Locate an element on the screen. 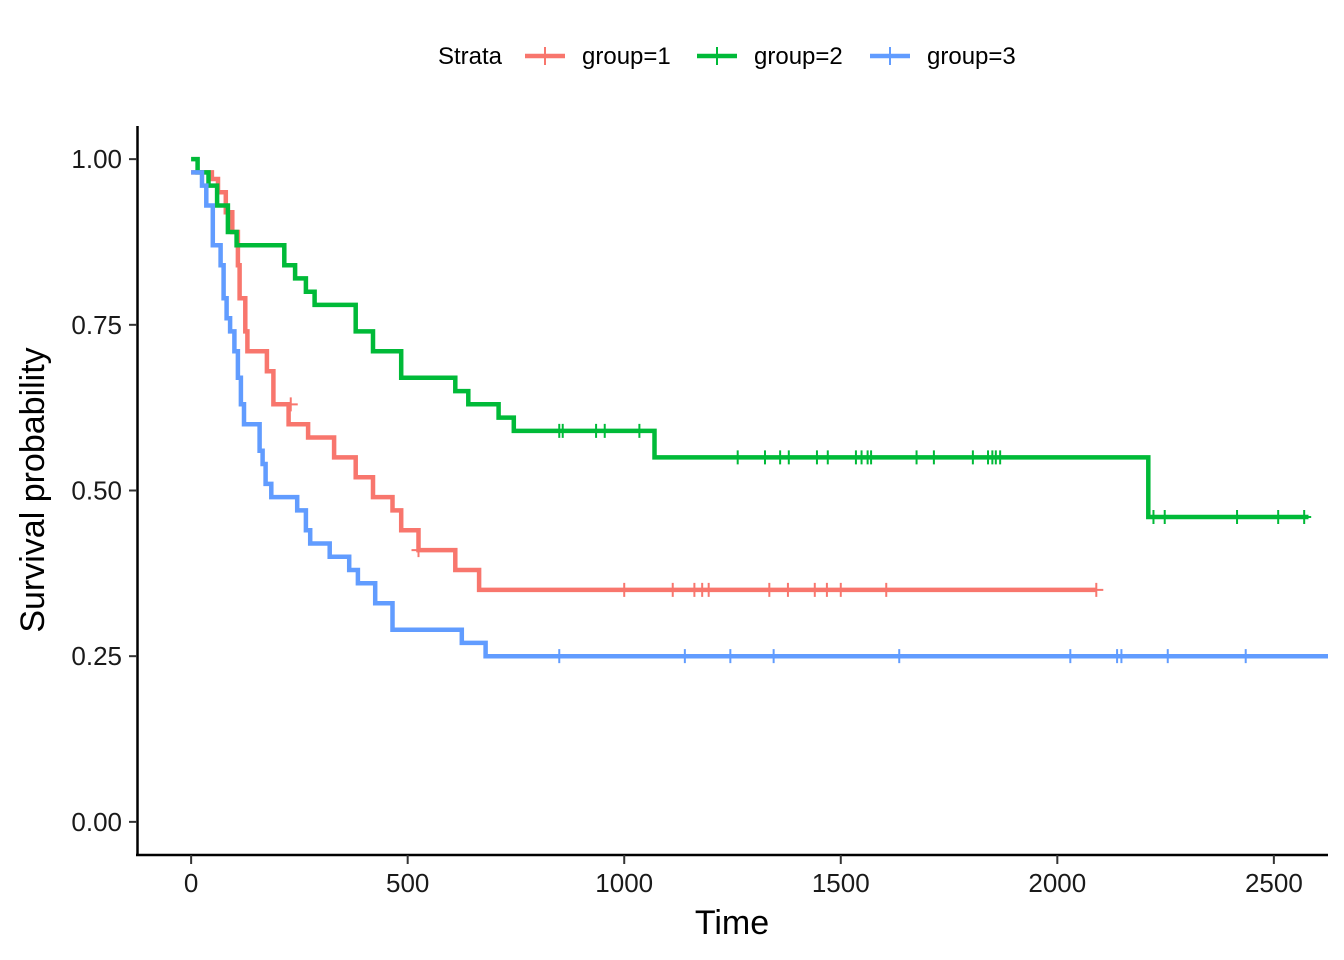 The height and width of the screenshot is (960, 1344). y-tick-label: 0.00 is located at coordinates (96, 822).